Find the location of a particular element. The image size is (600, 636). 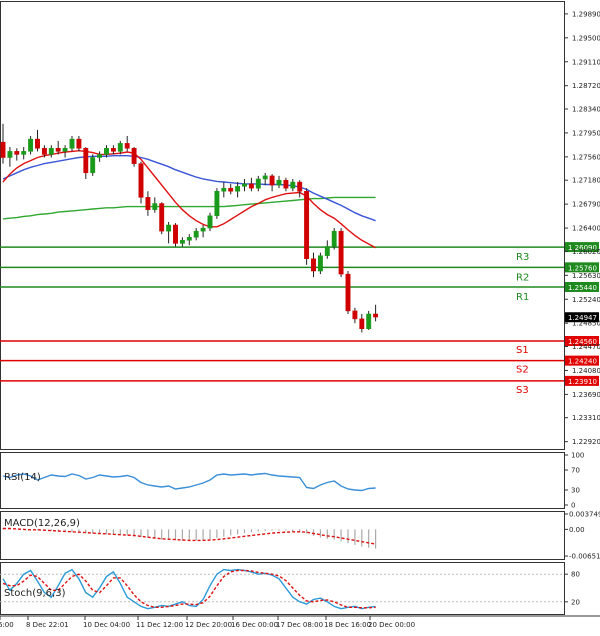

price-tick-label: 1.28720 is located at coordinates (586, 86).